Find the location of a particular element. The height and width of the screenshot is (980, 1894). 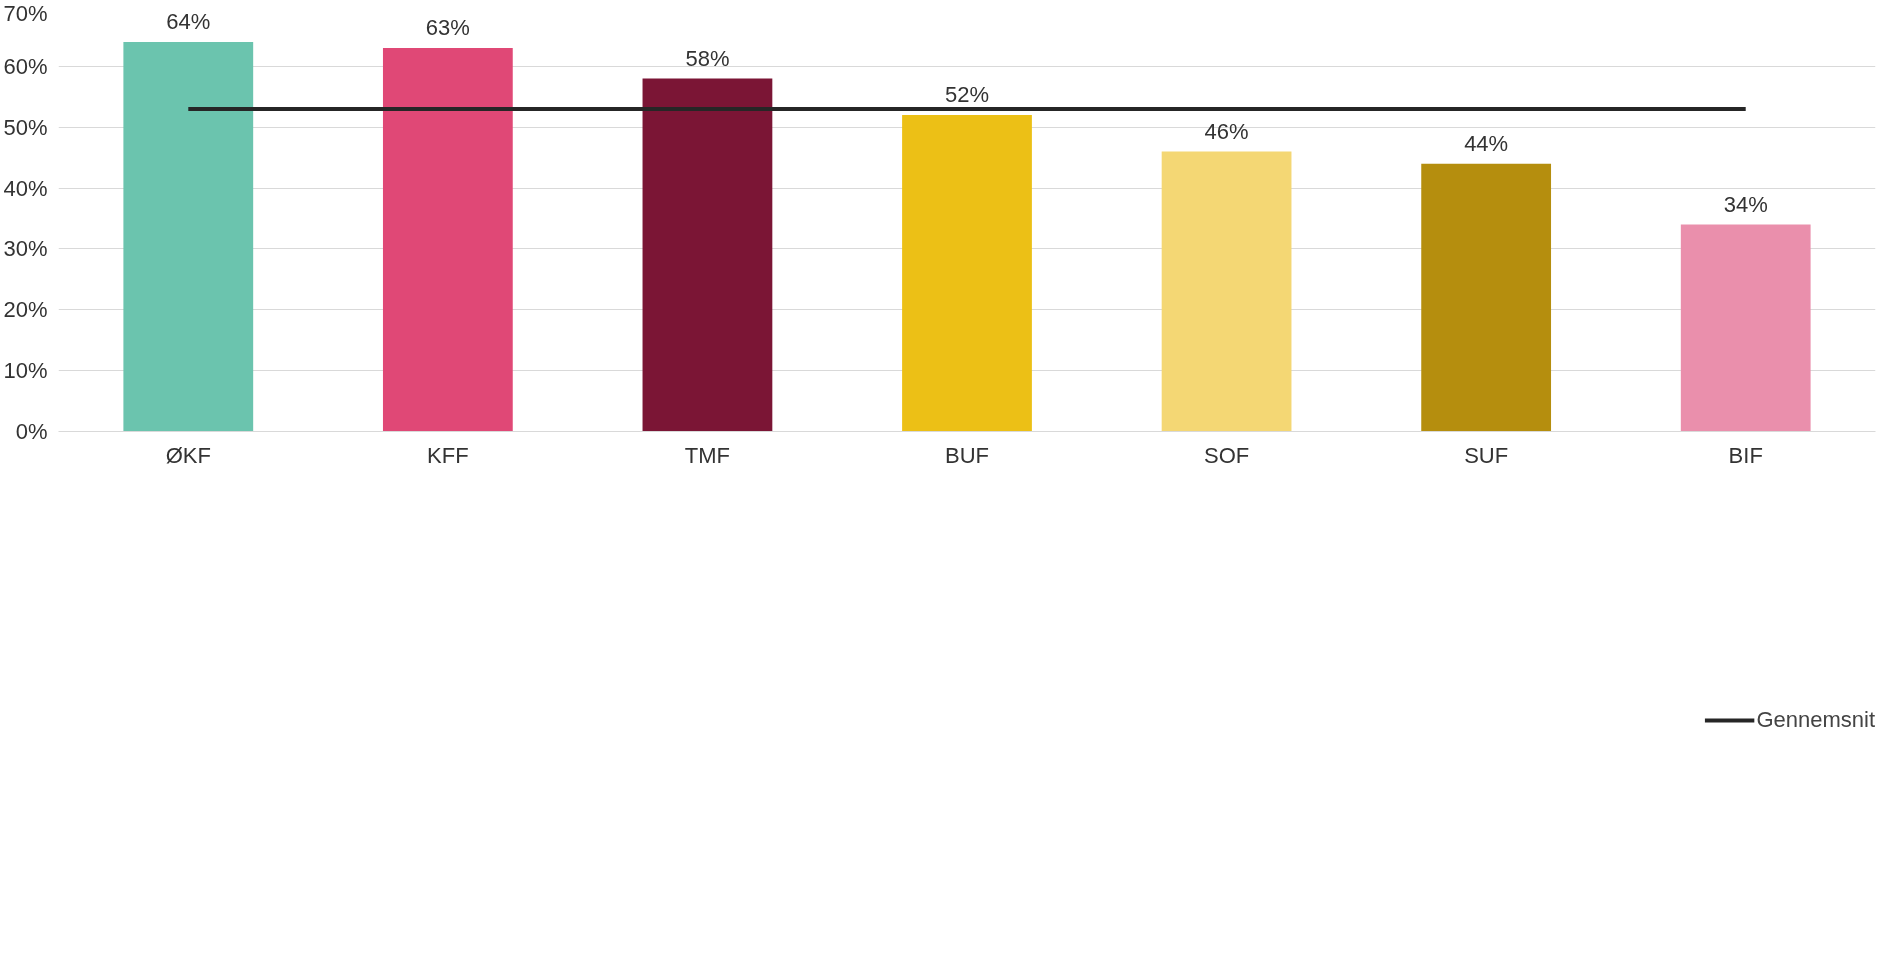

x-tick-label: KFF is located at coordinates (448, 455).